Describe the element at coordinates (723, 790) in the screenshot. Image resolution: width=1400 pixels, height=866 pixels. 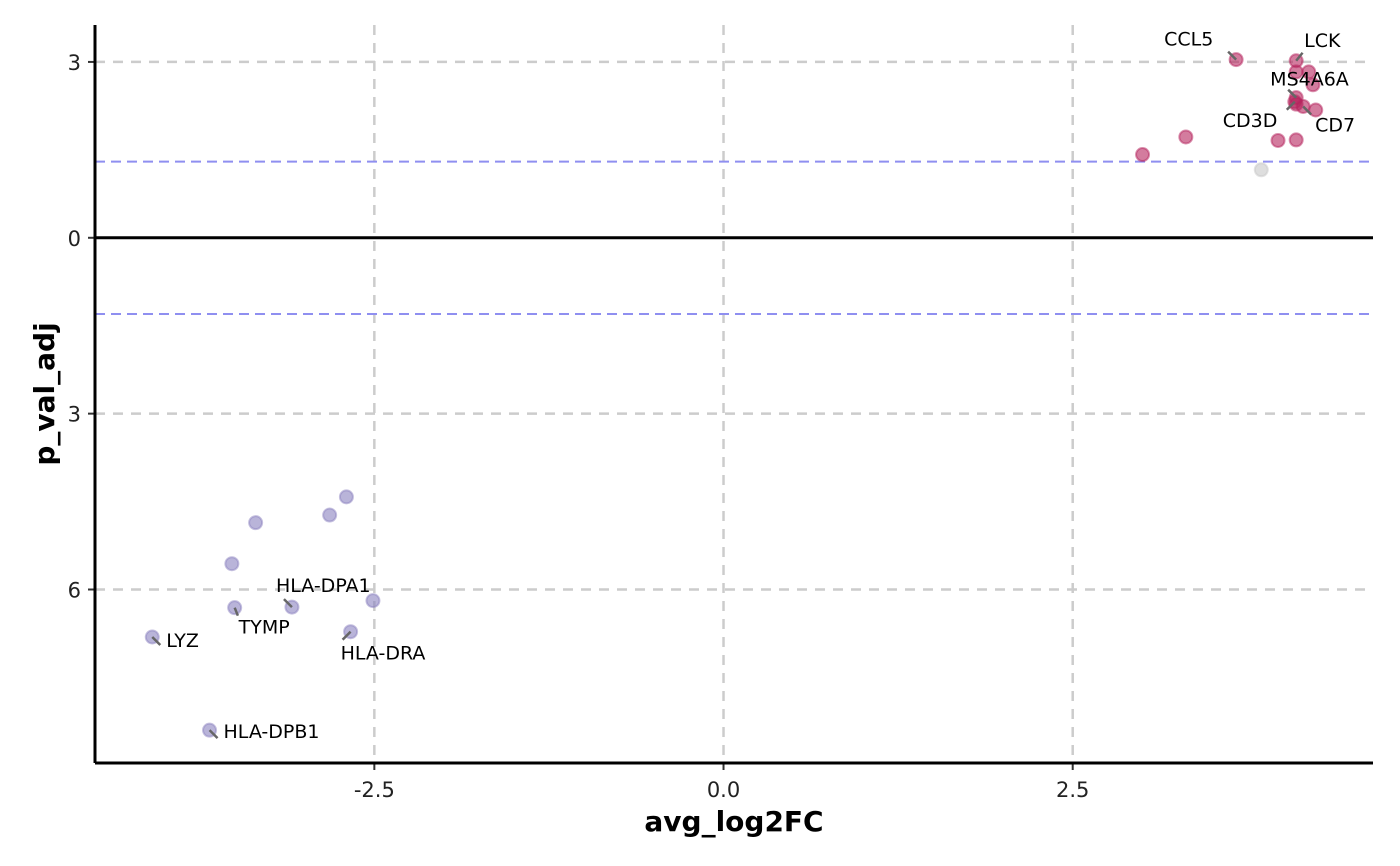
I see `x-tick-label: 0.0` at that location.